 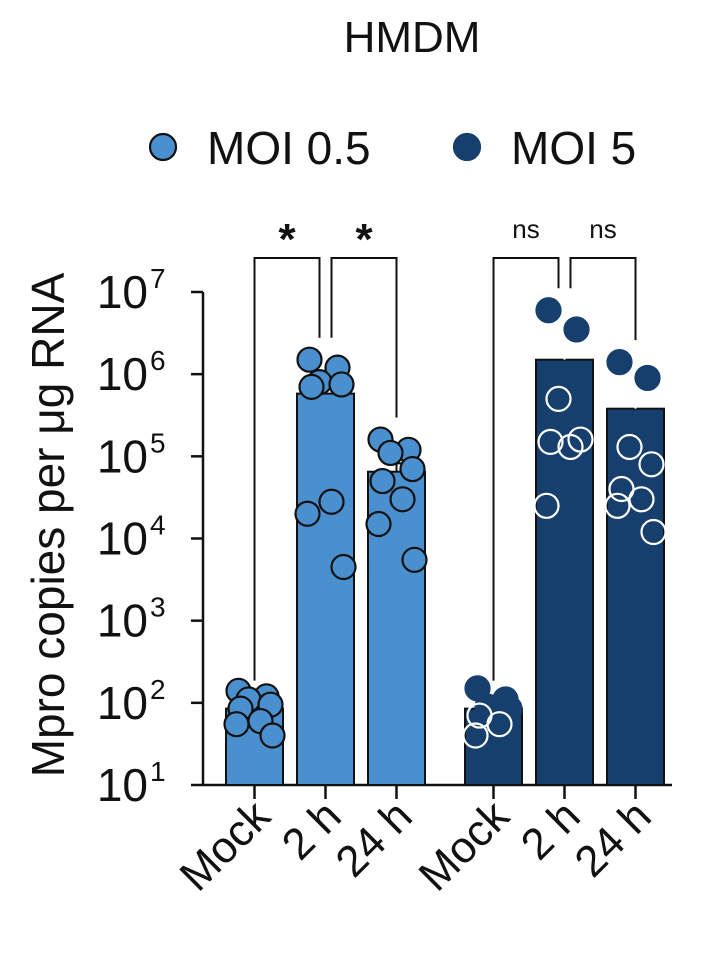 What do you see at coordinates (158, 360) in the screenshot?
I see `y-tick-exponent: 6` at bounding box center [158, 360].